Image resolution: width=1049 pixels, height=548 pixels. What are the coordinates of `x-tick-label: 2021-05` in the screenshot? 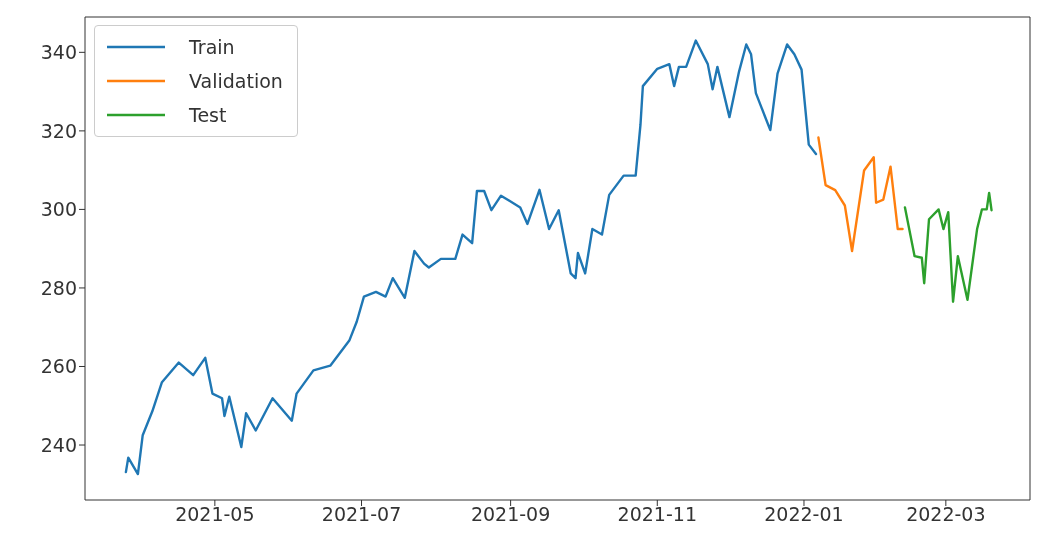 It's located at (215, 514).